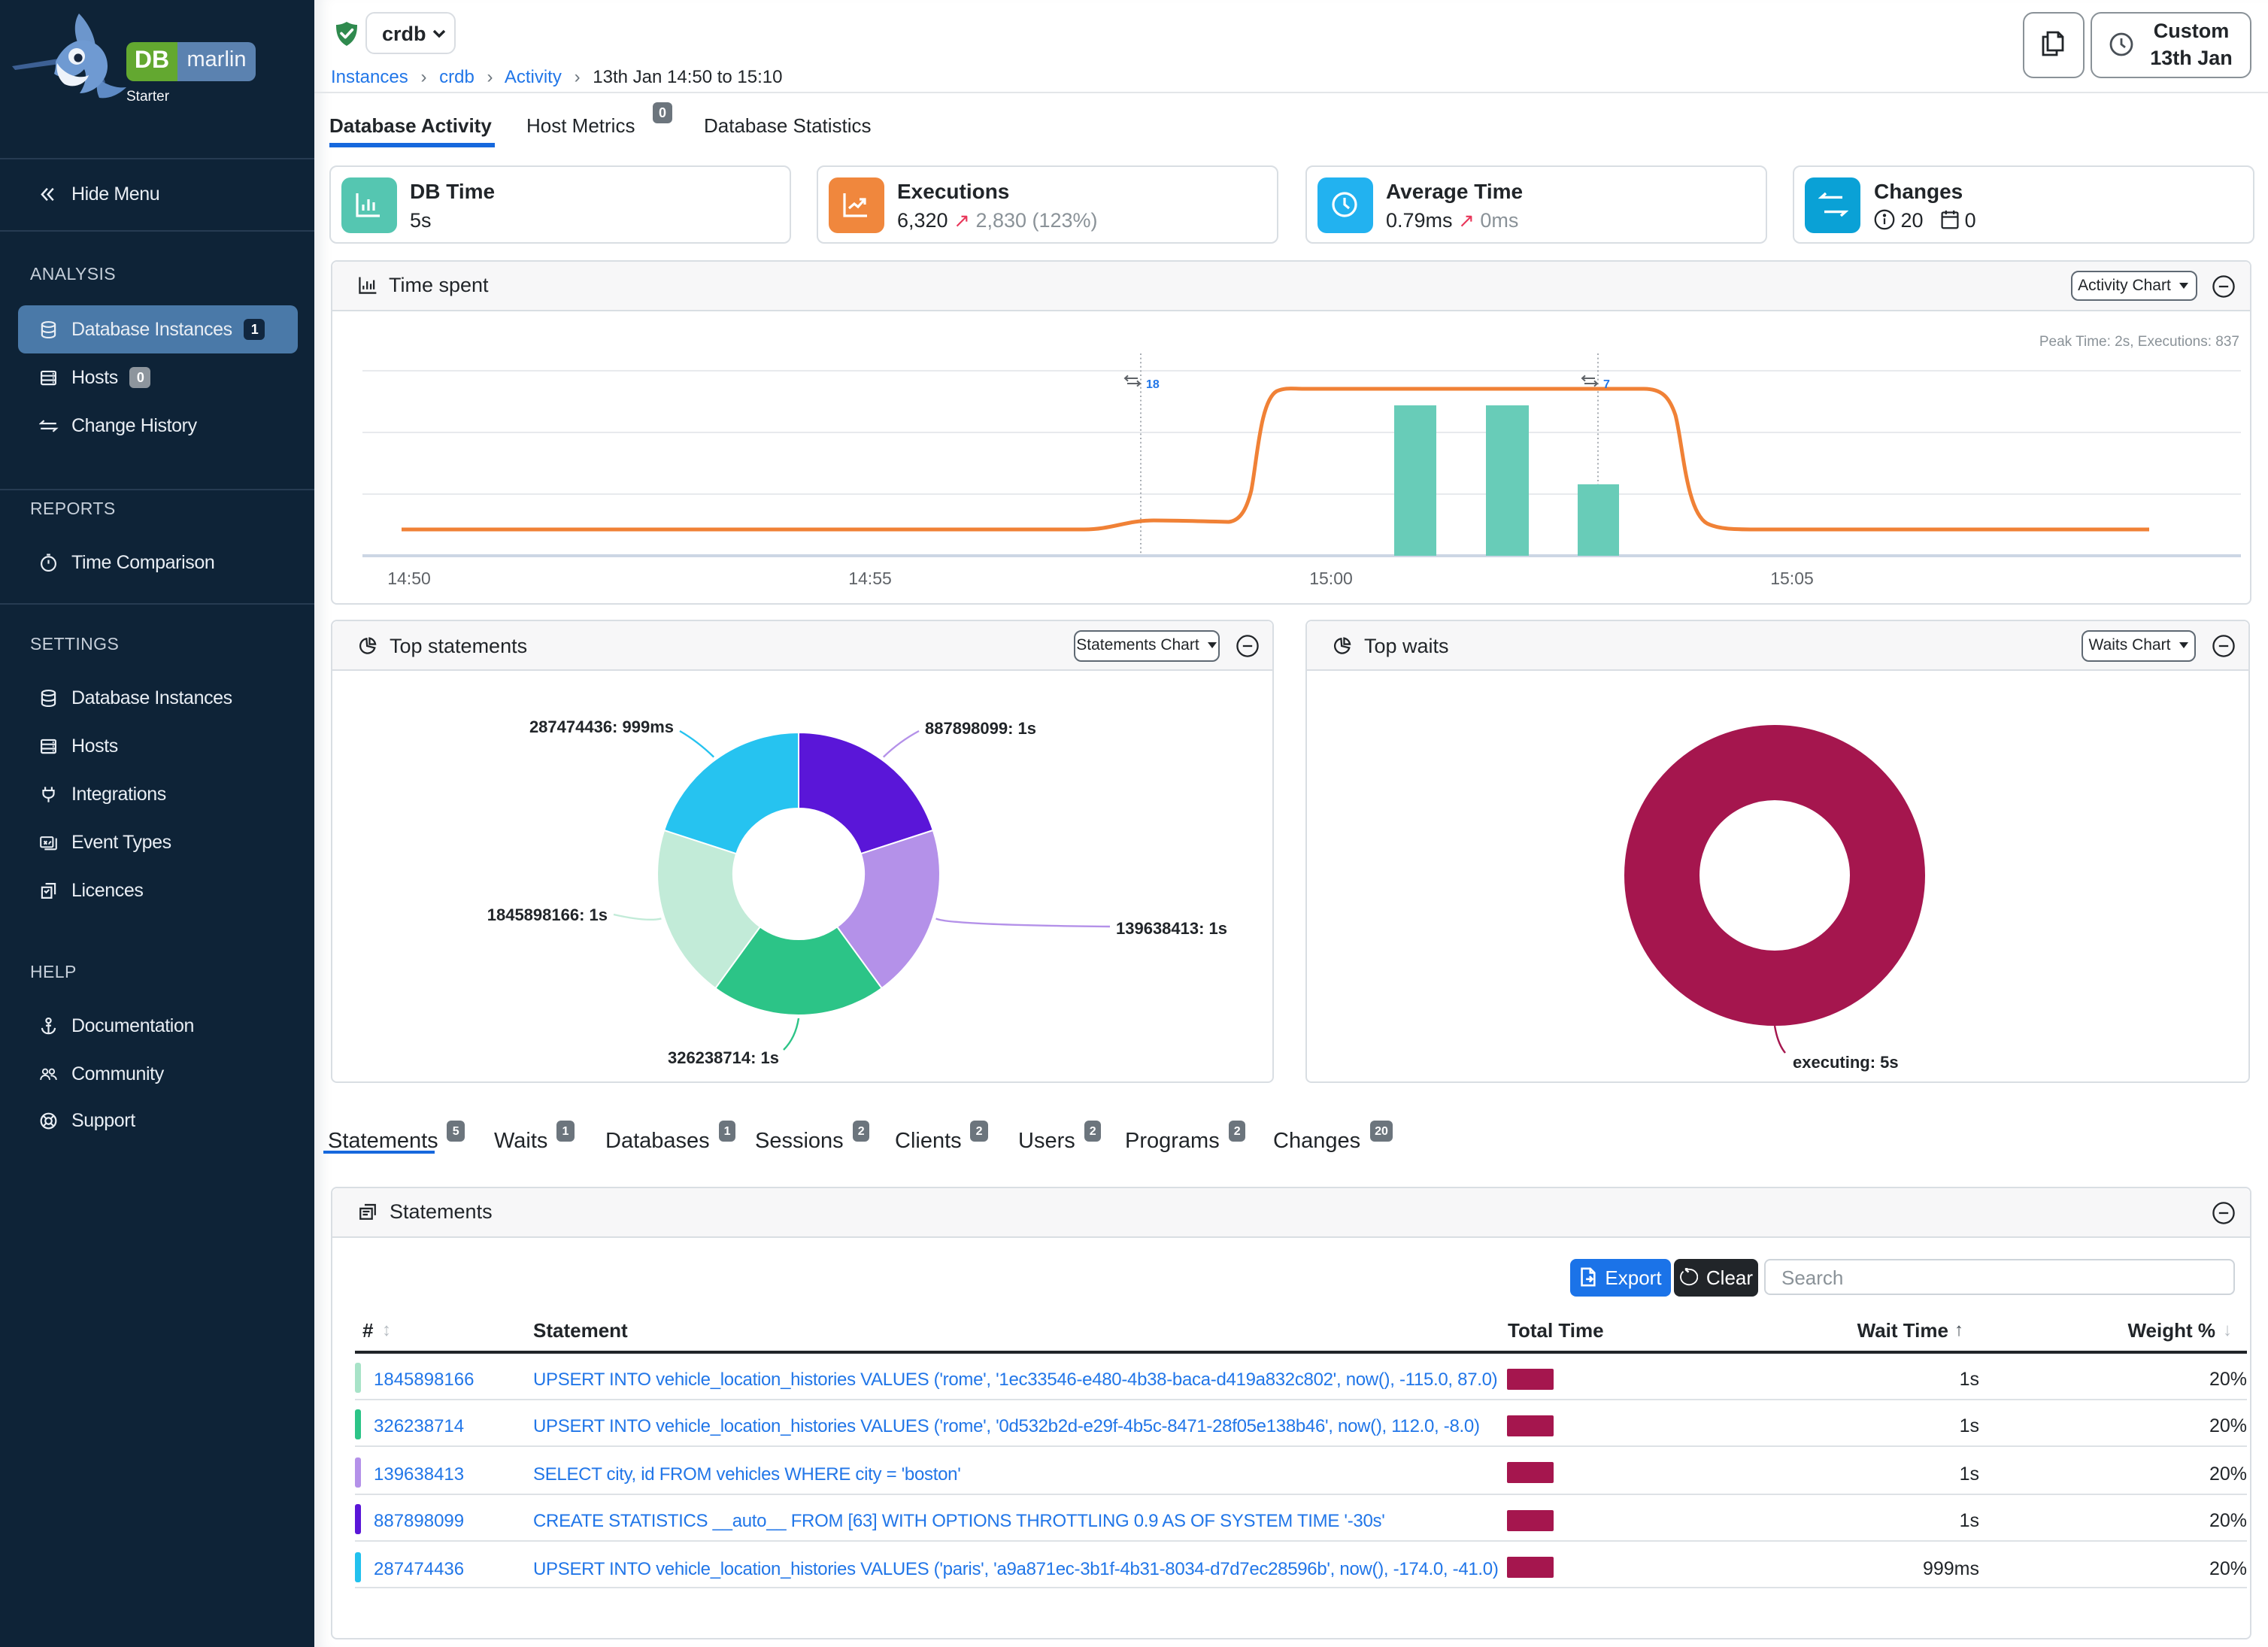  I want to click on svg-text: 15:05, so click(1791, 577).